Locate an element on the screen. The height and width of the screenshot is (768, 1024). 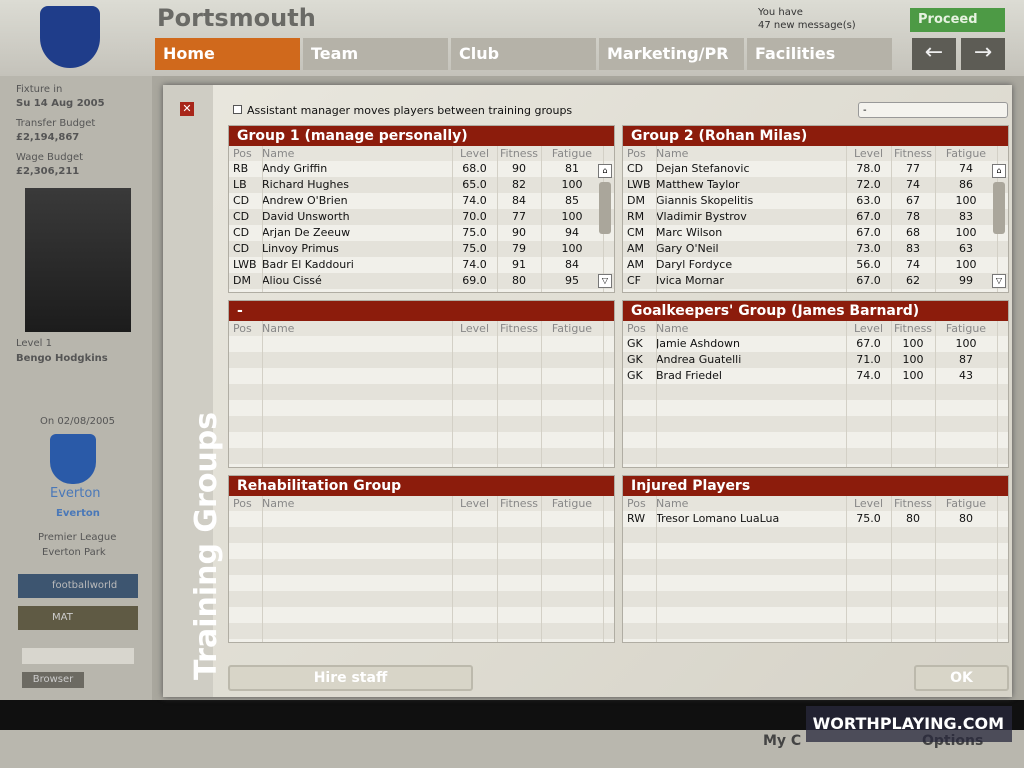
player-list is located at coordinates (421, 576).